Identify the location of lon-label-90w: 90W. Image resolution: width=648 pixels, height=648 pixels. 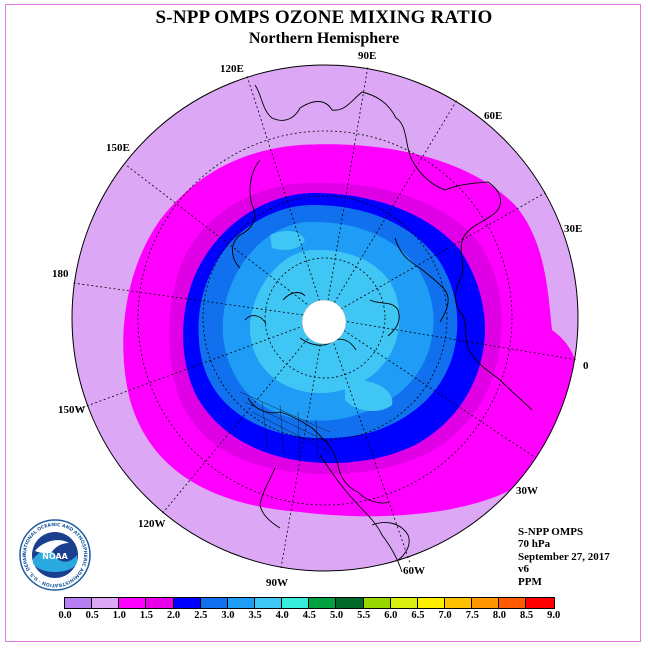
(277, 583).